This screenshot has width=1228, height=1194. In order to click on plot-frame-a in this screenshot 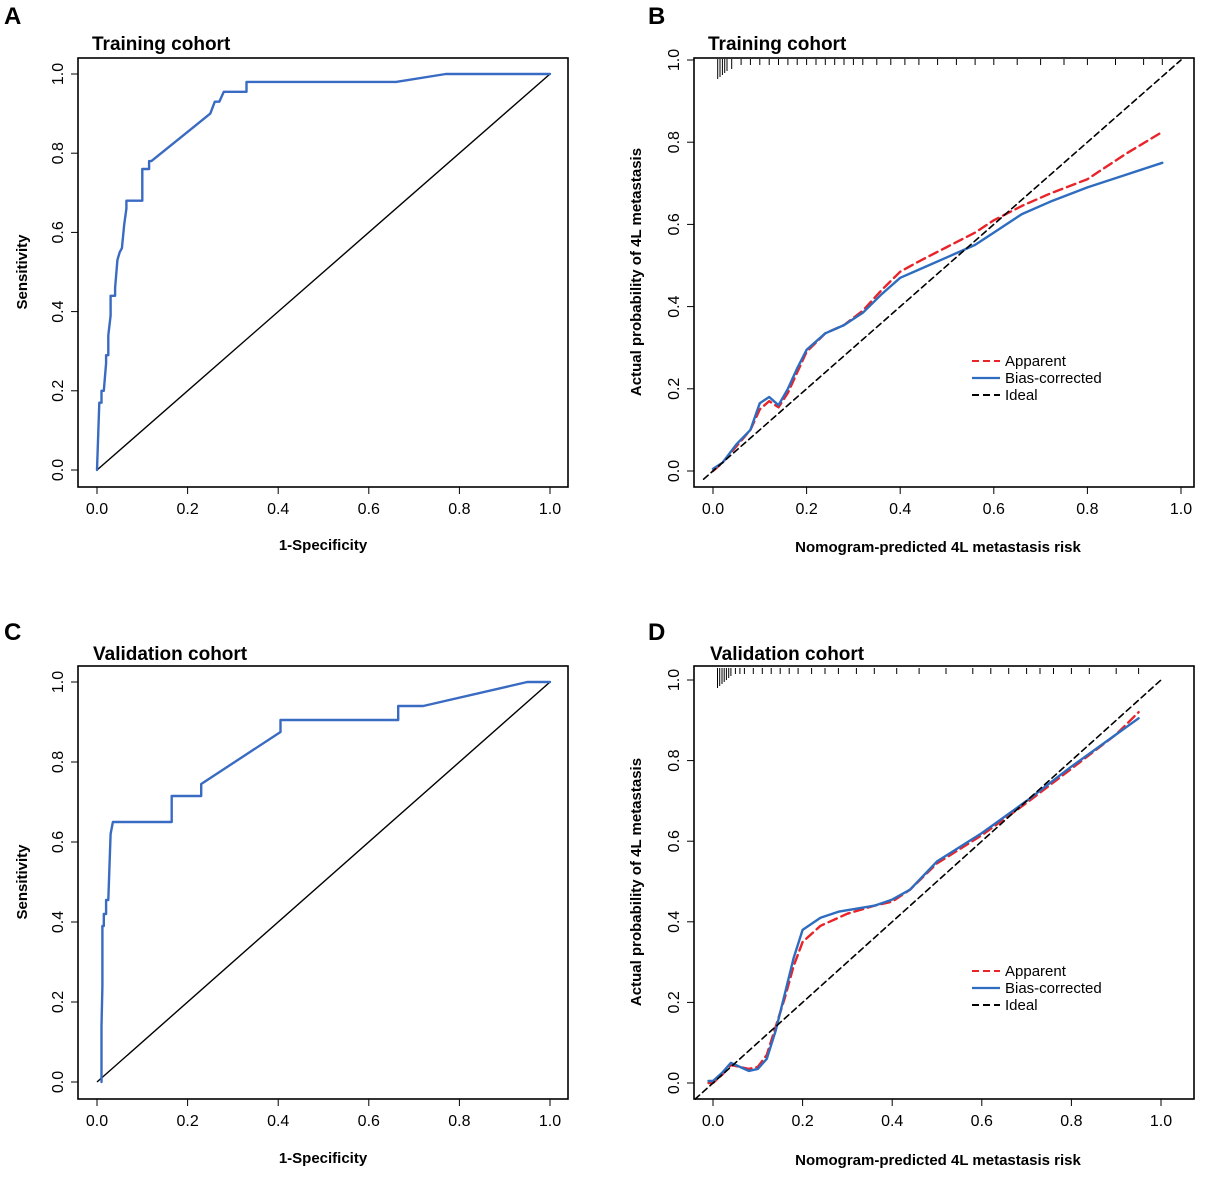, I will do `click(323, 272)`.